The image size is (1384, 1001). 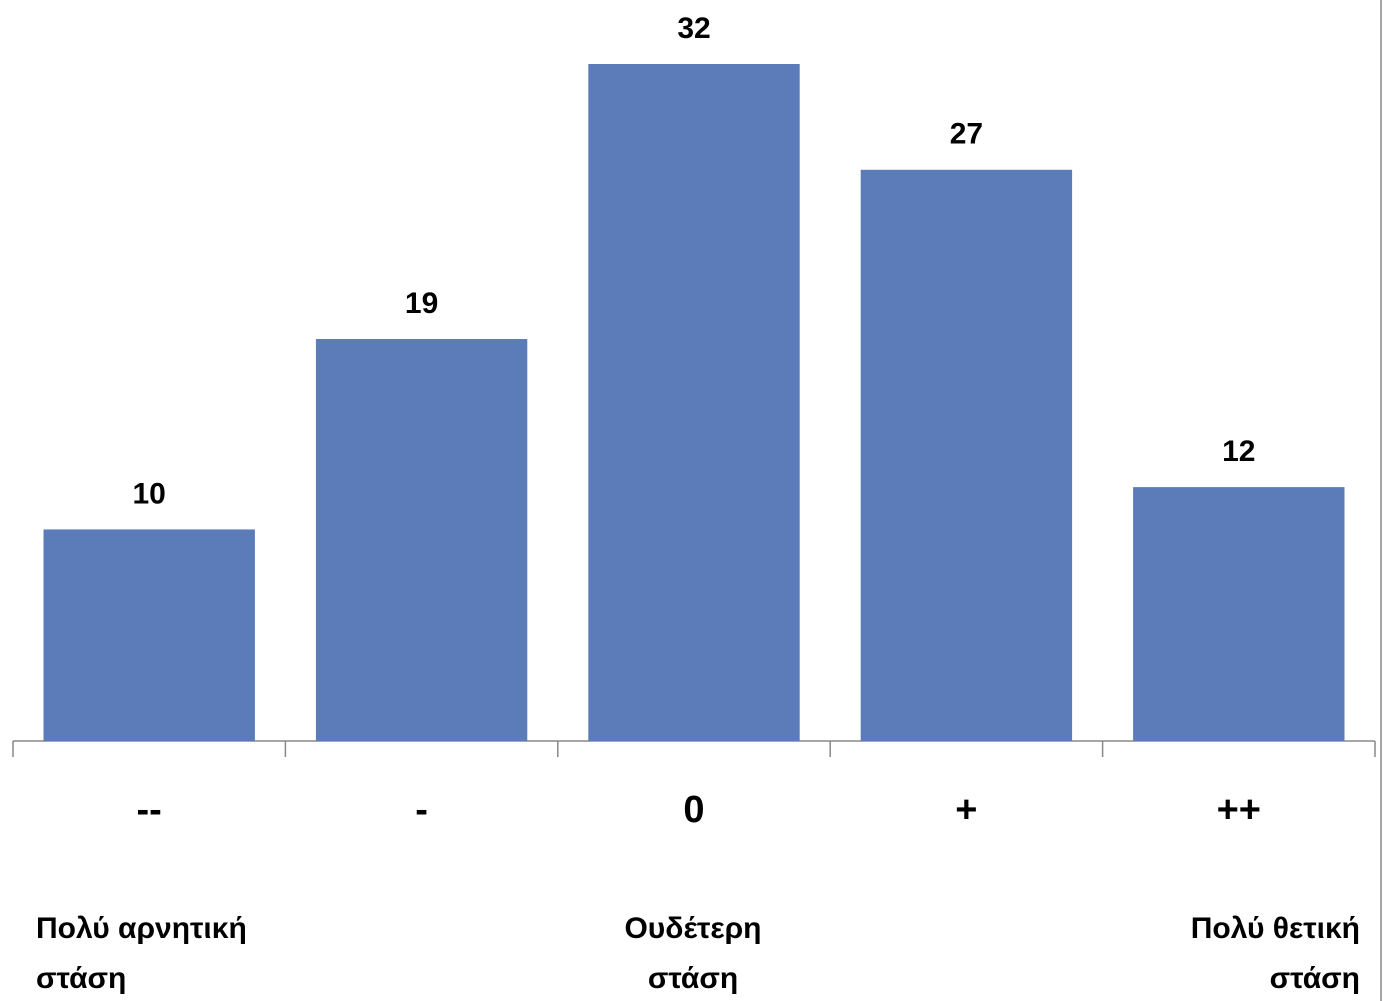 I want to click on annotation: Πολύ θετική, so click(x=1275, y=928).